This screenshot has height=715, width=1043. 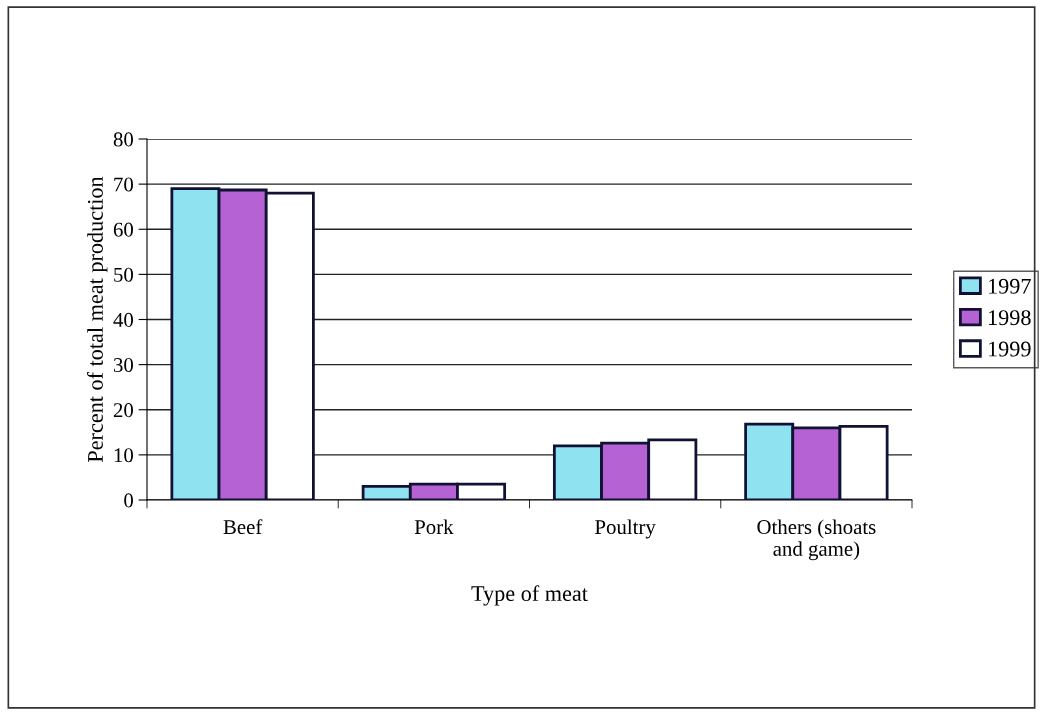 What do you see at coordinates (434, 527) in the screenshot?
I see `x-tick-label: Pork` at bounding box center [434, 527].